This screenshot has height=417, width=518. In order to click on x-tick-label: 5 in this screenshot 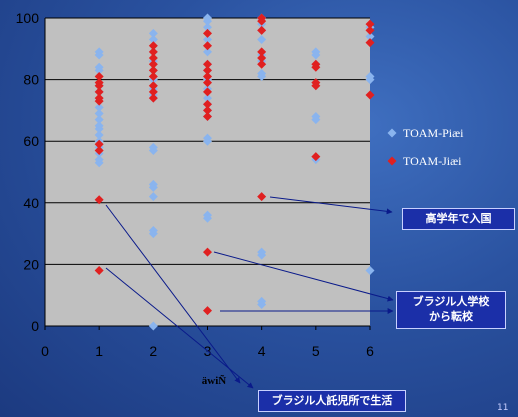, I will do `click(316, 351)`.